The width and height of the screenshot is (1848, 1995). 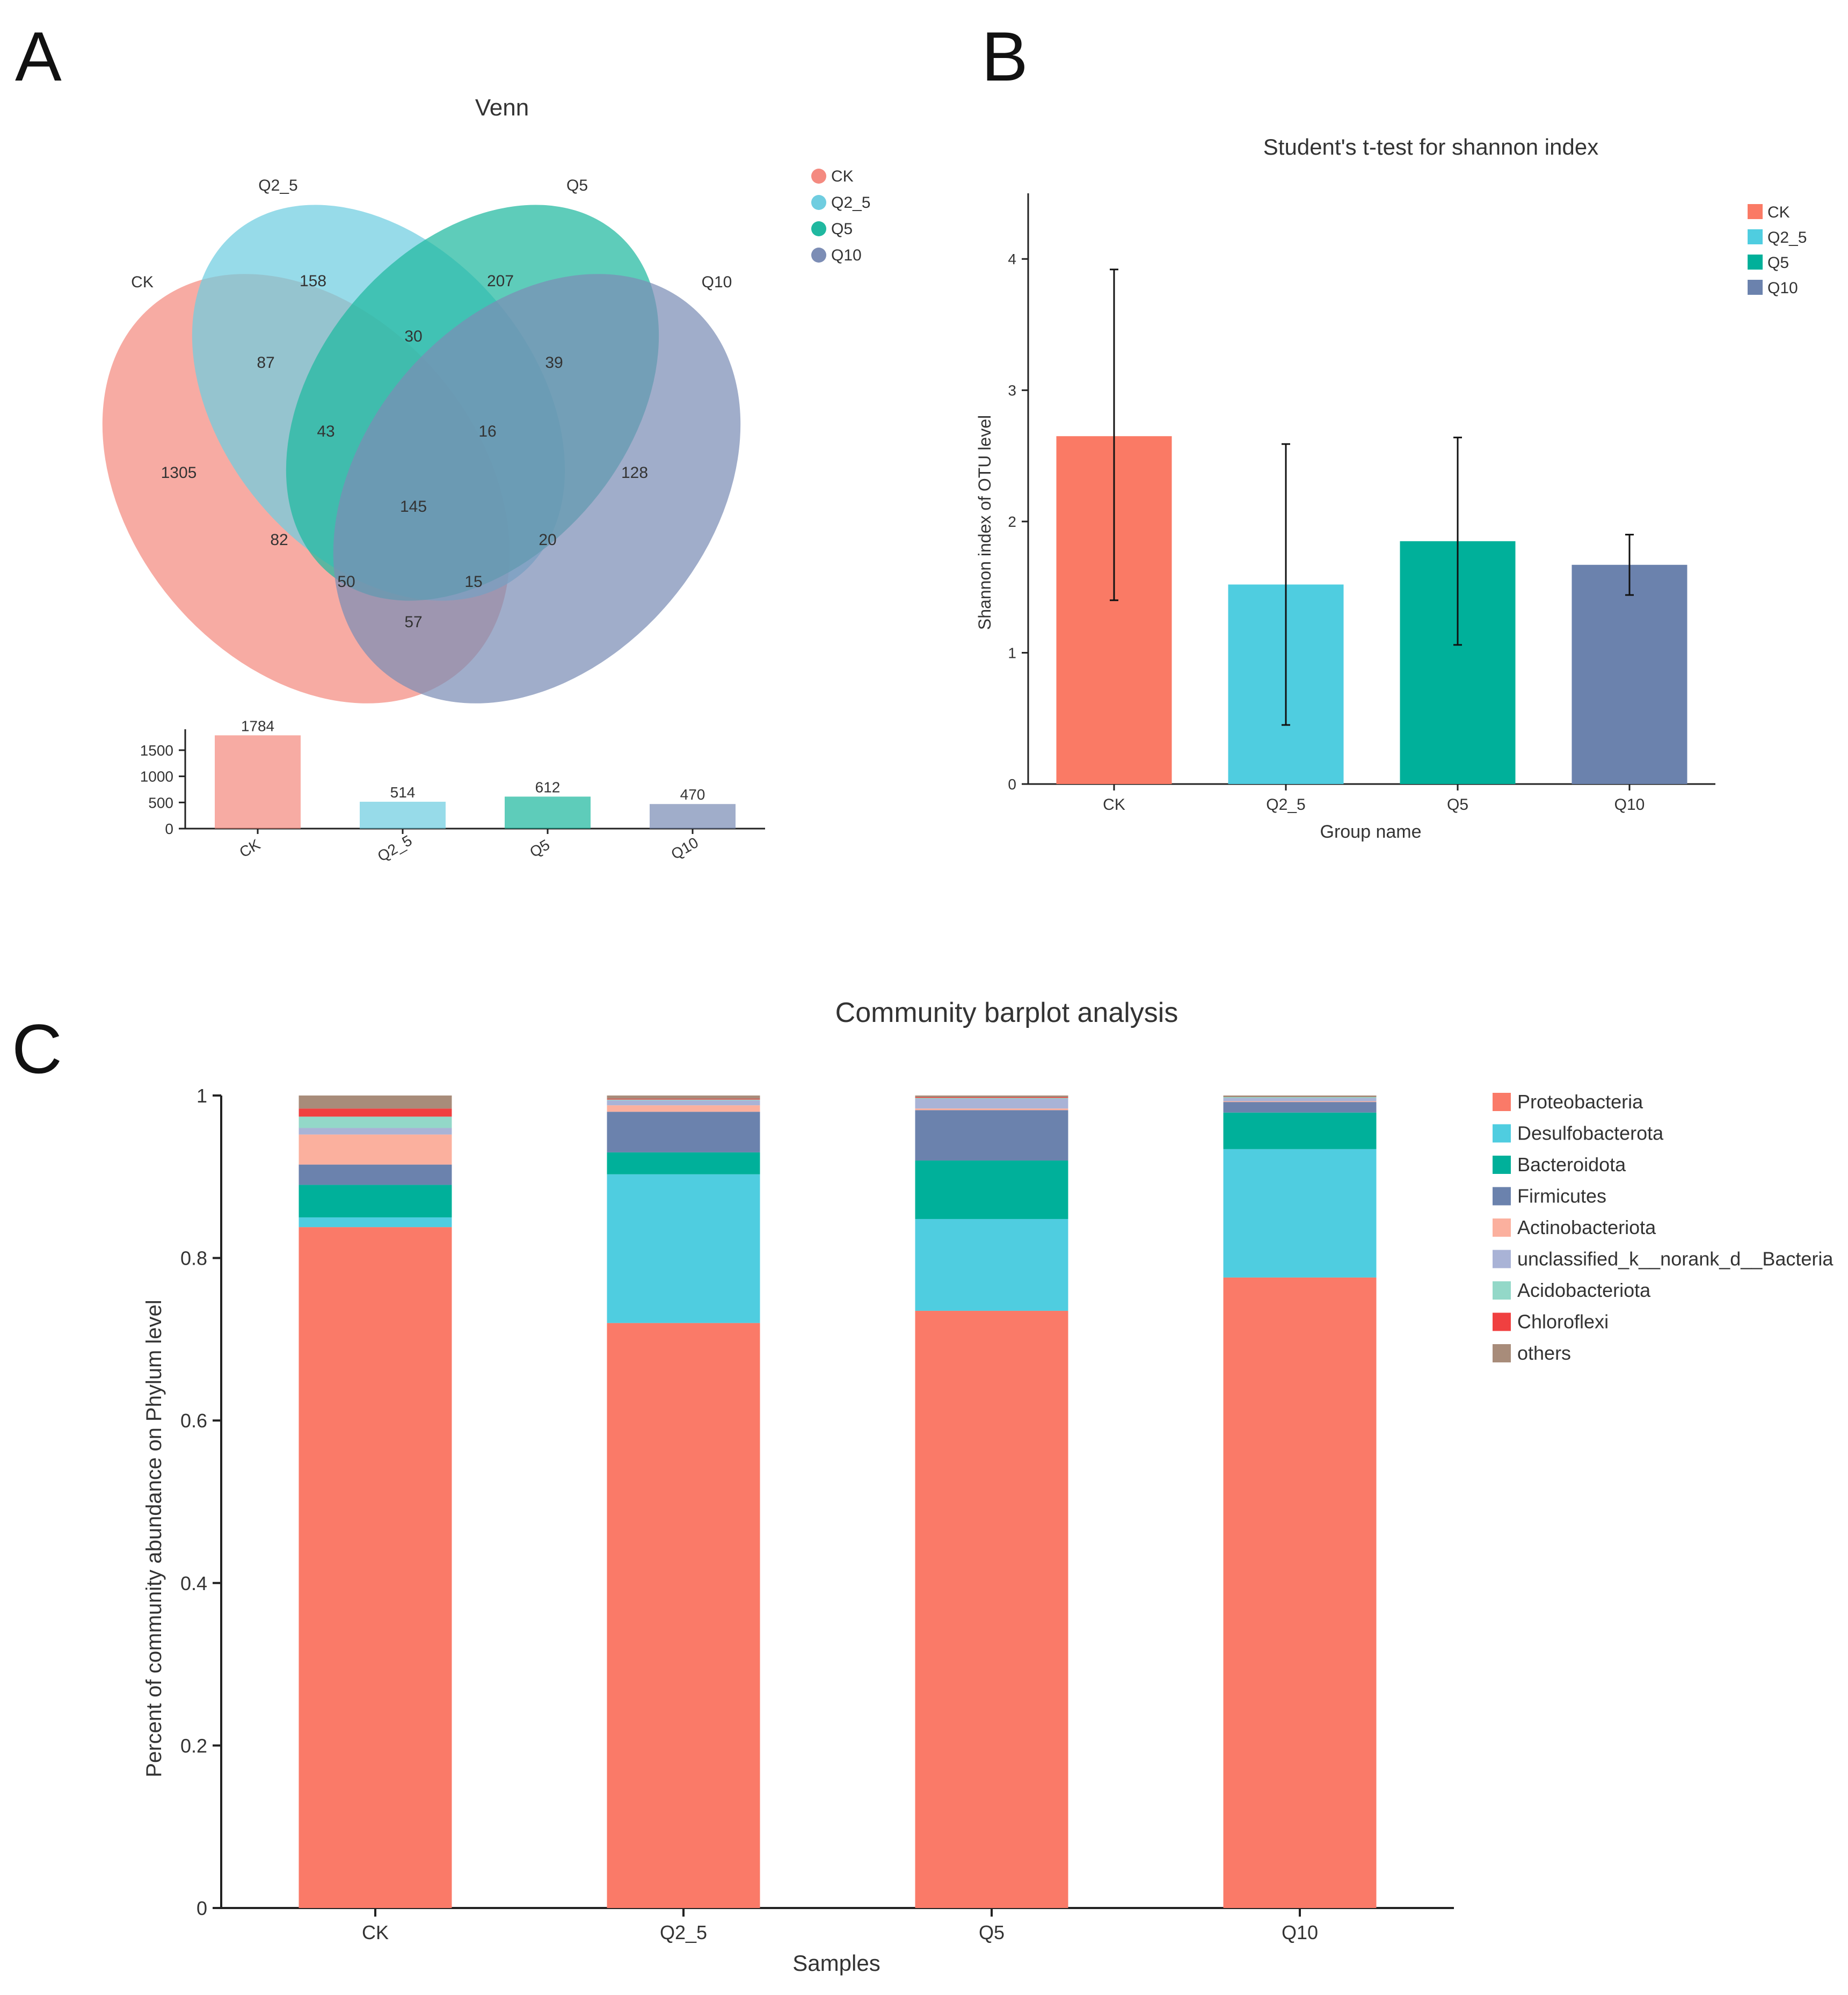 What do you see at coordinates (1361, 503) in the screenshot?
I see `shannon-plot-area: 0 1 2 3 4 CK Q2_5 Q5 Q10` at bounding box center [1361, 503].